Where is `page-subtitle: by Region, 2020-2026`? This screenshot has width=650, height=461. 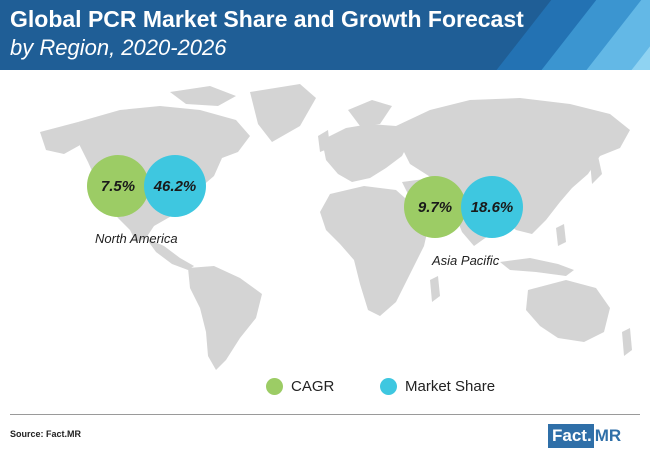
page-subtitle: by Region, 2020-2026 is located at coordinates (118, 47).